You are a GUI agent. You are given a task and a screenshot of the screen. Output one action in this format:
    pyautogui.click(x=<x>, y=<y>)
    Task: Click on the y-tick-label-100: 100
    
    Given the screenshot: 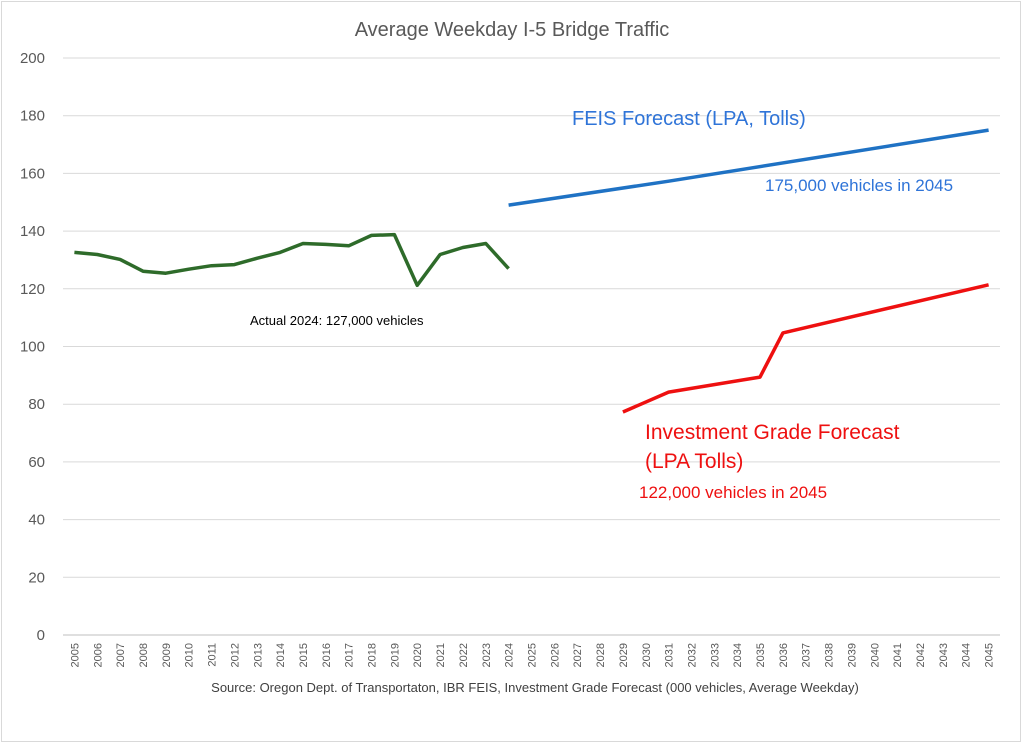 What is the action you would take?
    pyautogui.click(x=32, y=347)
    